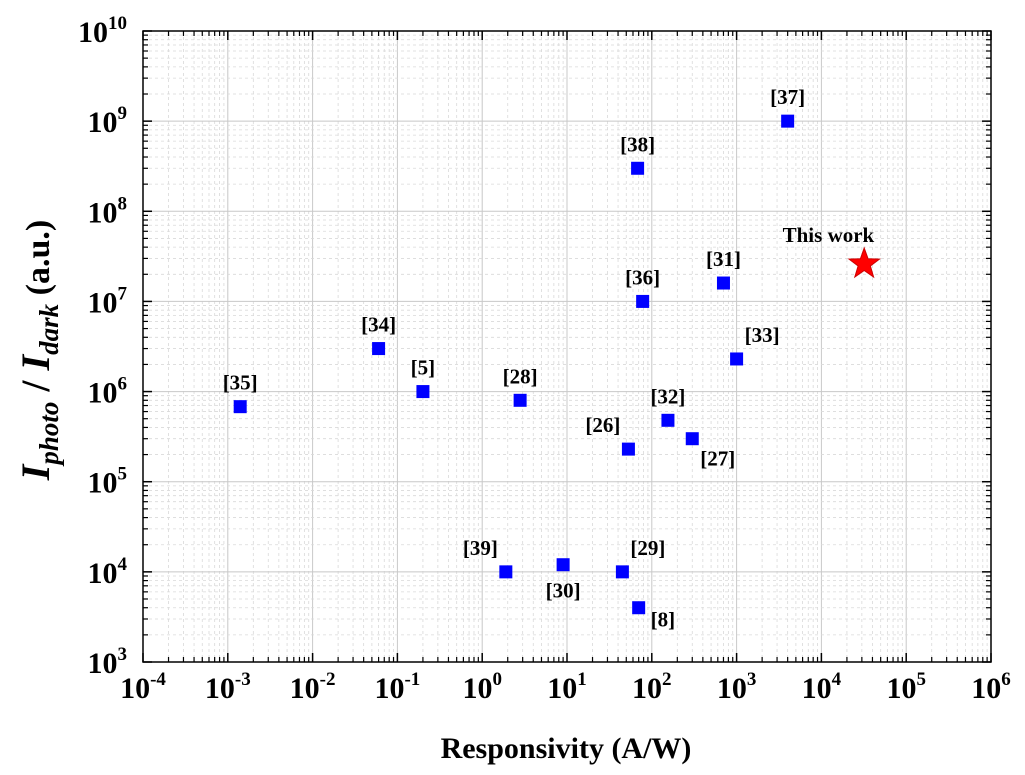  I want to click on point-label: [27], so click(717, 459).